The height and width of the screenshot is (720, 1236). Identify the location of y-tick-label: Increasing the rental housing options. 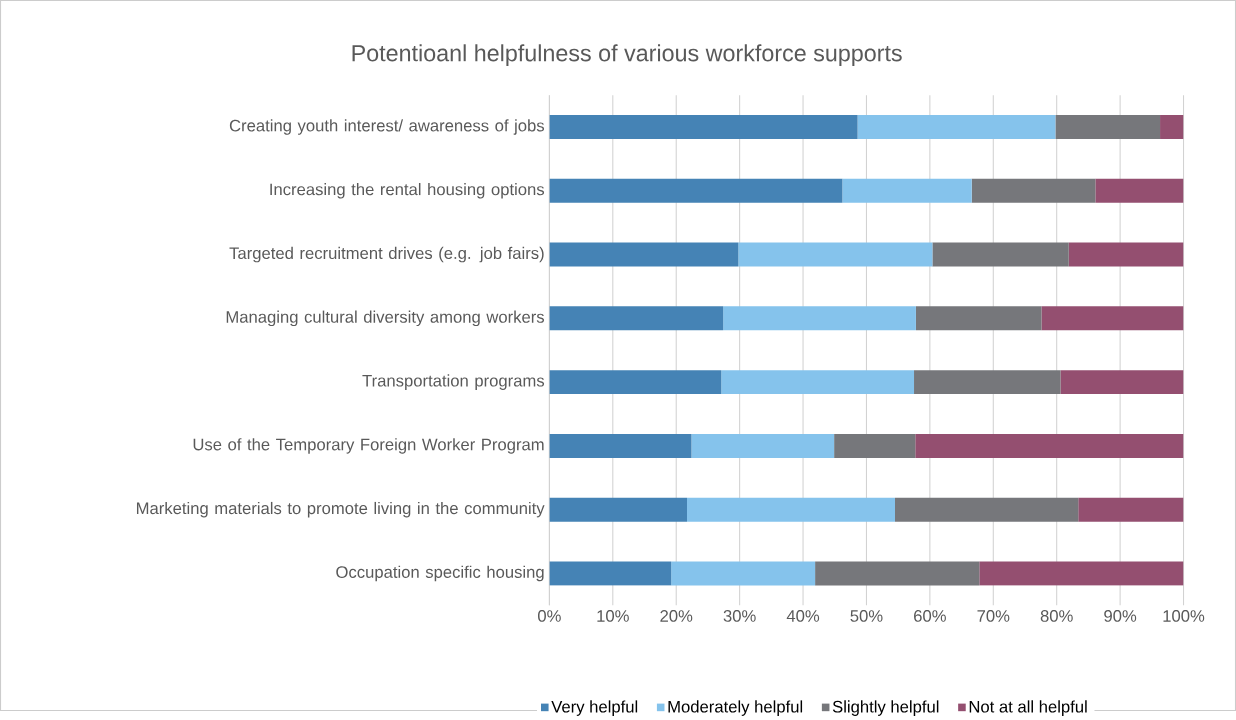
(407, 191).